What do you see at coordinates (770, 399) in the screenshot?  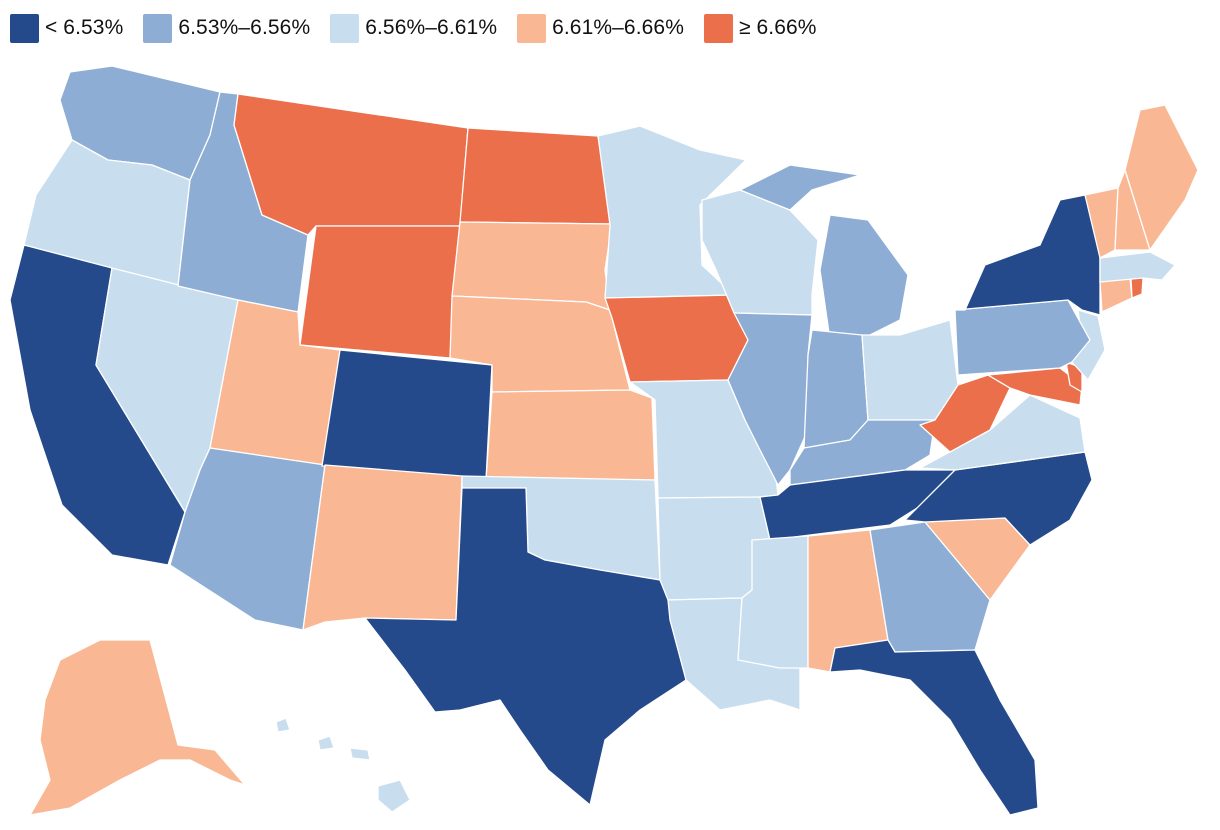 I see `state-illinois` at bounding box center [770, 399].